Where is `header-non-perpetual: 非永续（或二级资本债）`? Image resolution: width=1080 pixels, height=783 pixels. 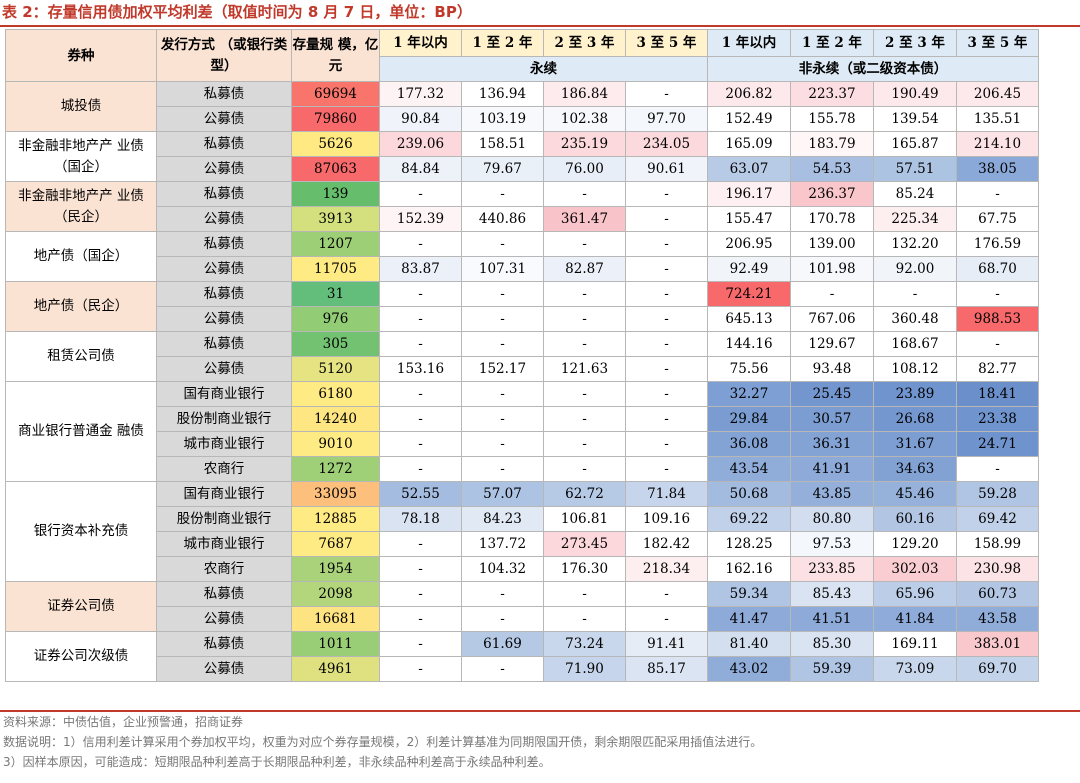 header-non-perpetual: 非永续（或二级资本债） is located at coordinates (873, 69).